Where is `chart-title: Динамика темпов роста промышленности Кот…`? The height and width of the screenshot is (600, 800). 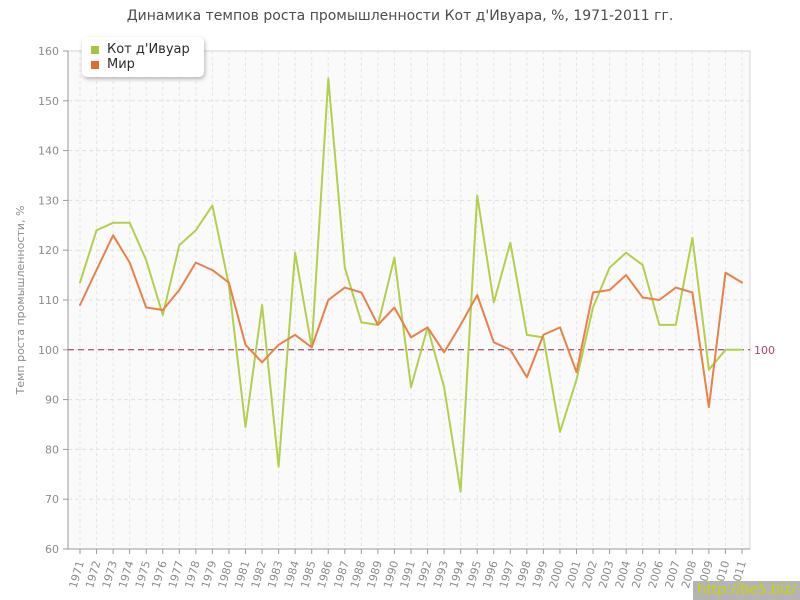 chart-title: Динамика темпов роста промышленности Кот… is located at coordinates (400, 16).